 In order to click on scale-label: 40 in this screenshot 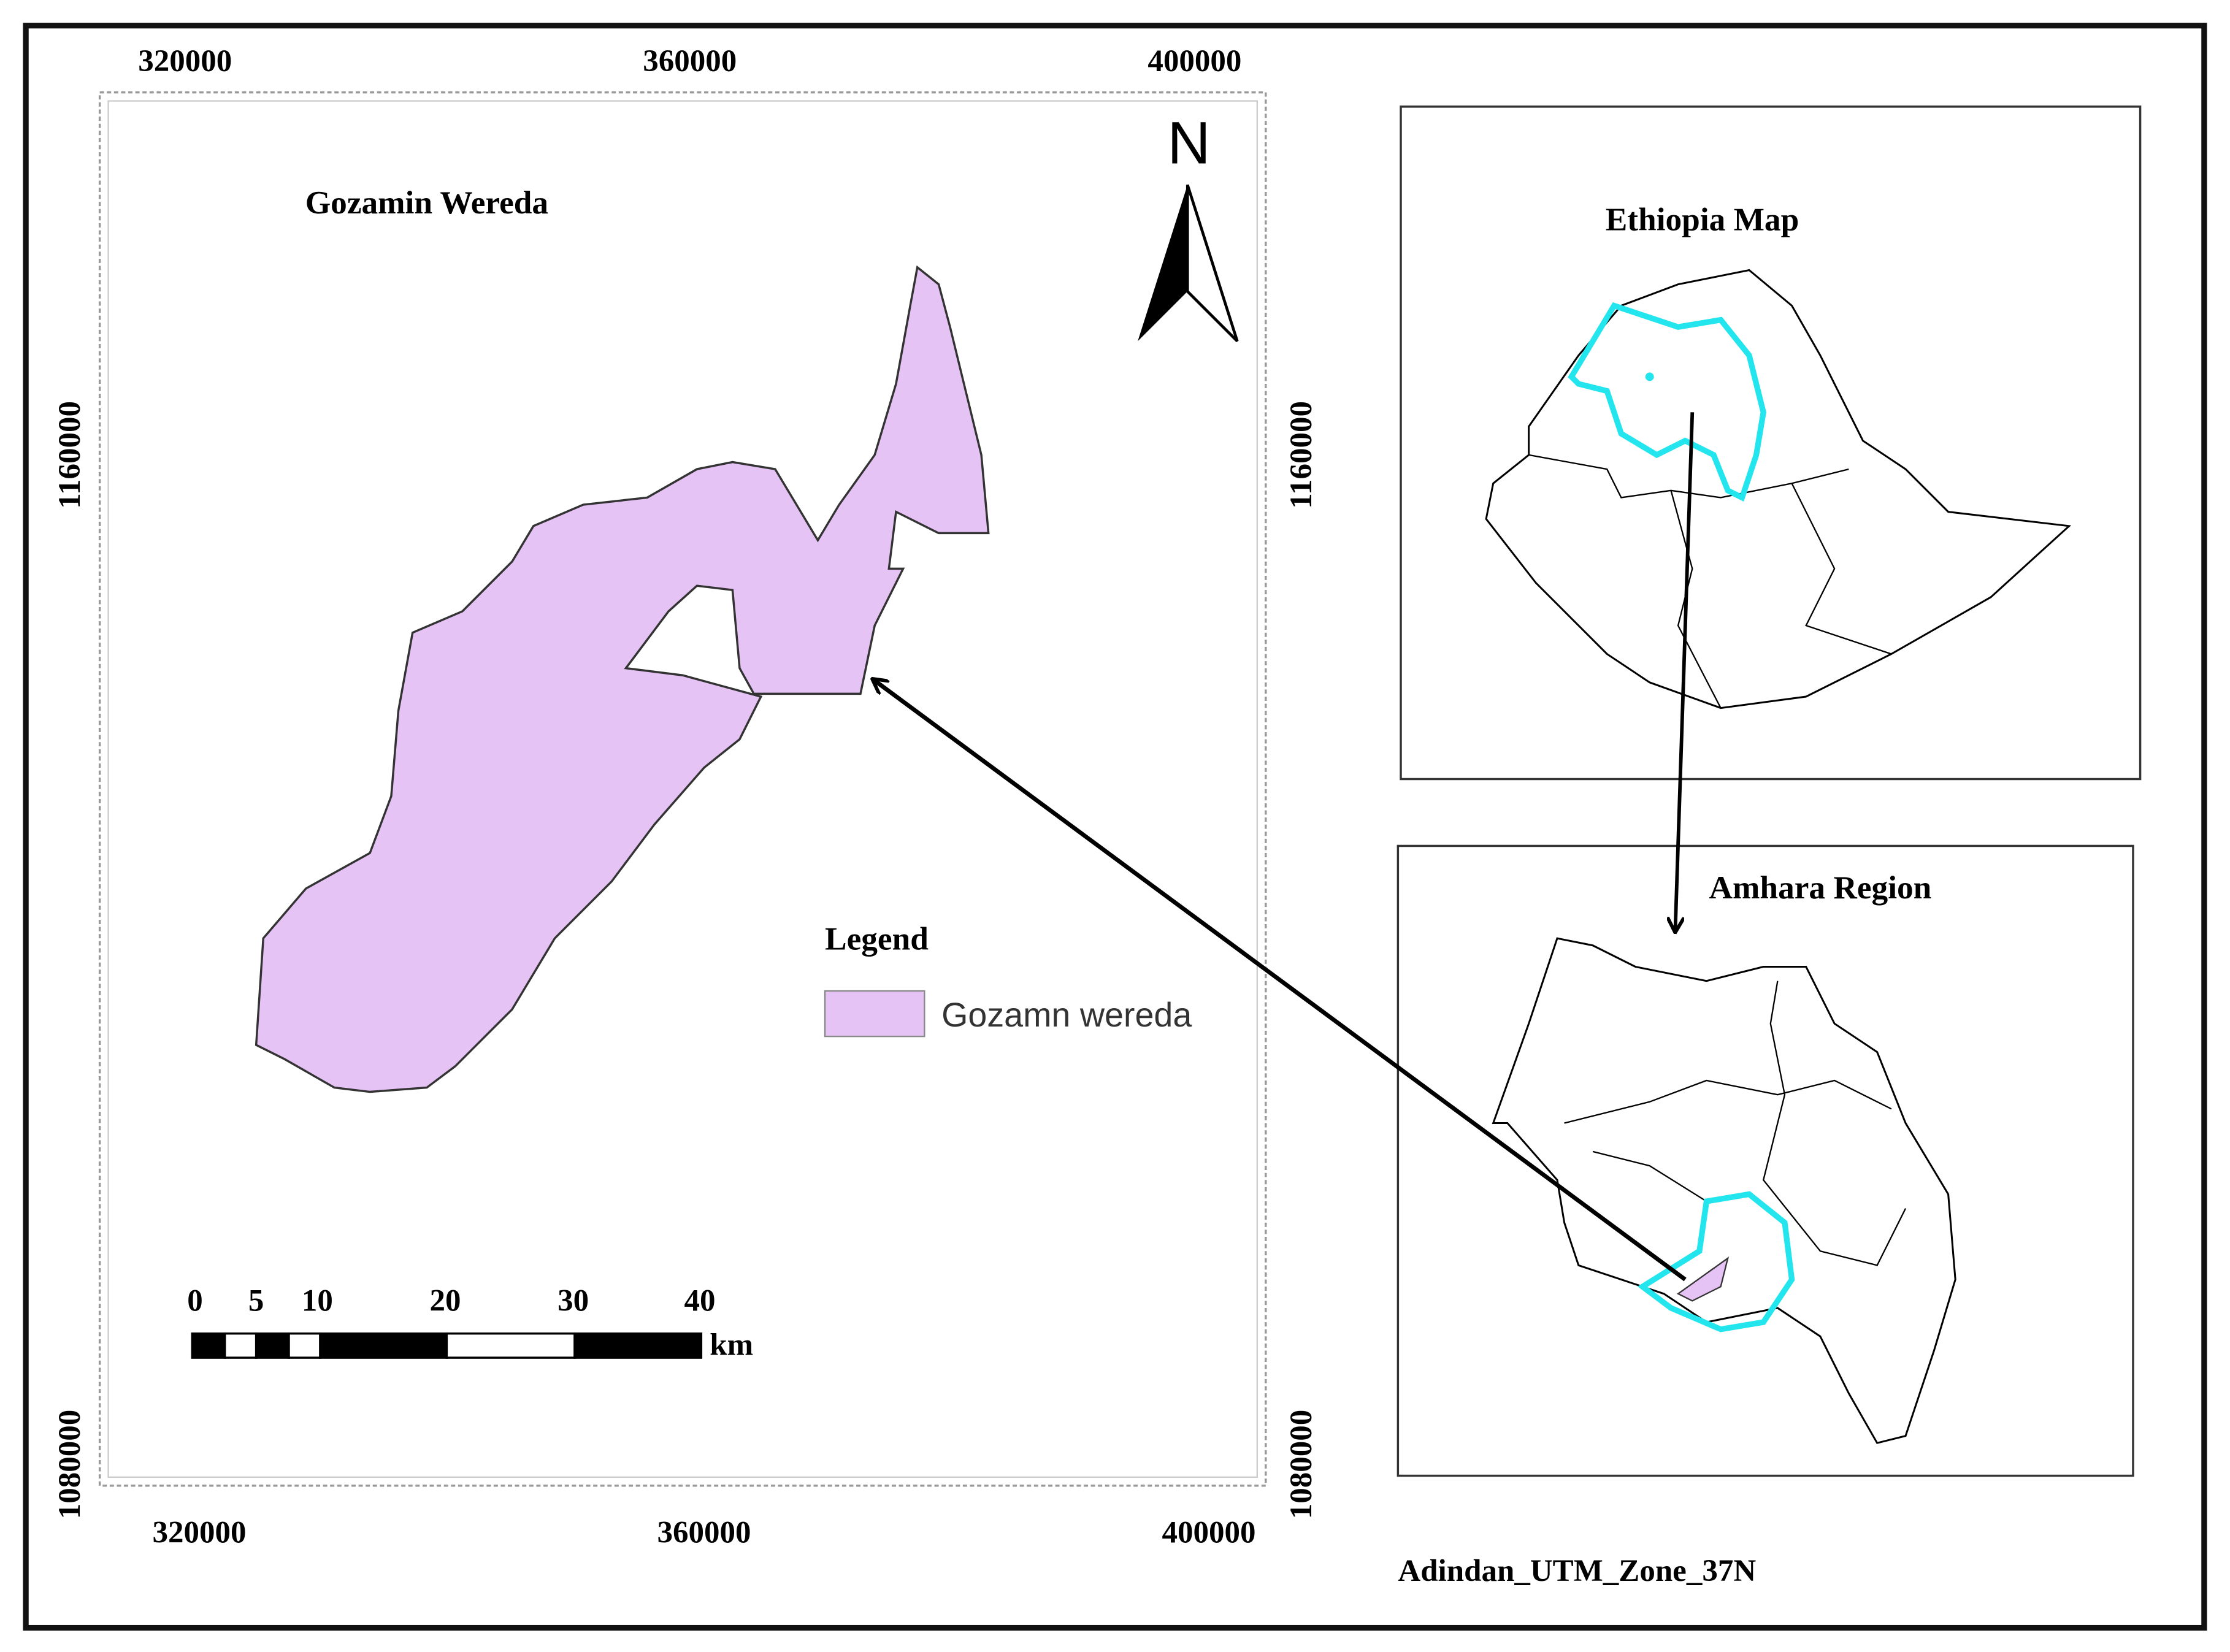, I will do `click(700, 1301)`.